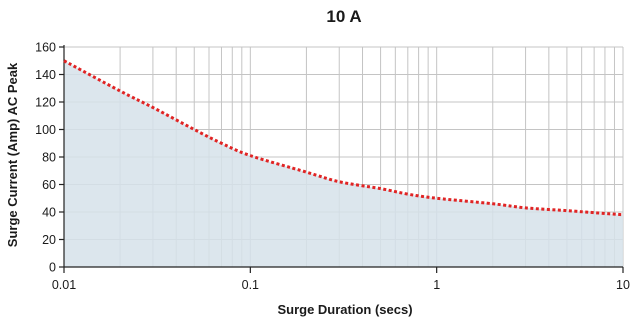 This screenshot has width=631, height=324. What do you see at coordinates (12, 154) in the screenshot?
I see `y-axis-label: Surge Current (Amp) AC Peak` at bounding box center [12, 154].